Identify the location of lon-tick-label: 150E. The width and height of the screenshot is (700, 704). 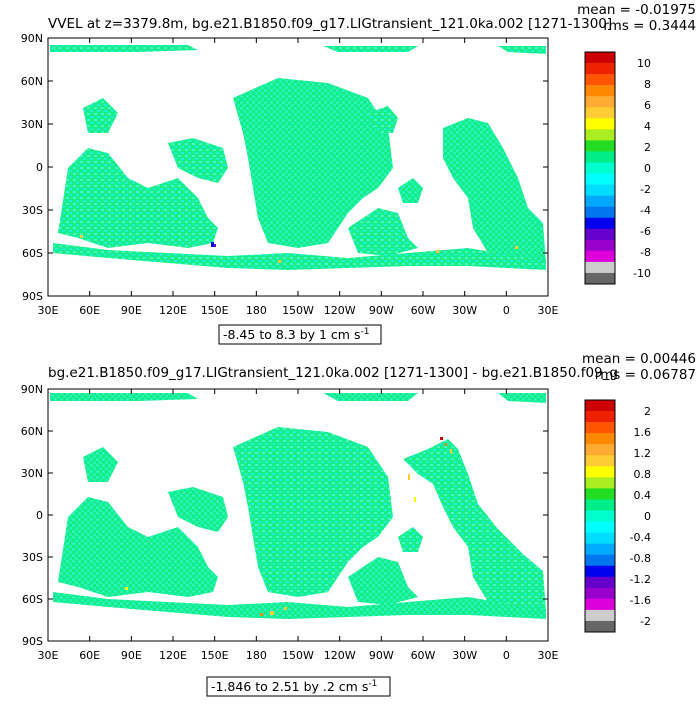
(215, 310).